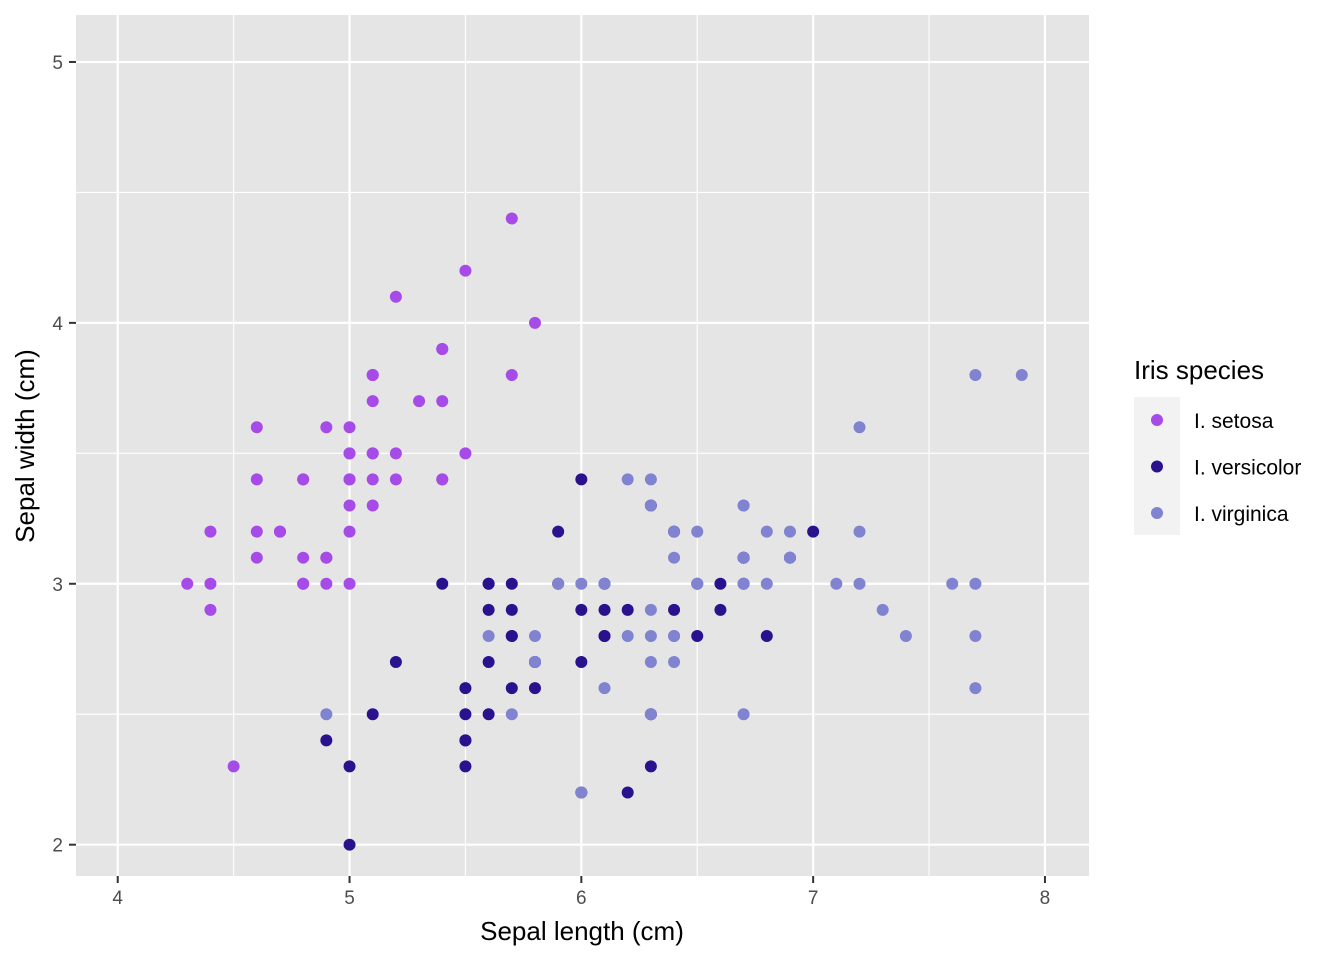  What do you see at coordinates (581, 892) in the screenshot?
I see `x-axis: 4 5 6 7 8` at bounding box center [581, 892].